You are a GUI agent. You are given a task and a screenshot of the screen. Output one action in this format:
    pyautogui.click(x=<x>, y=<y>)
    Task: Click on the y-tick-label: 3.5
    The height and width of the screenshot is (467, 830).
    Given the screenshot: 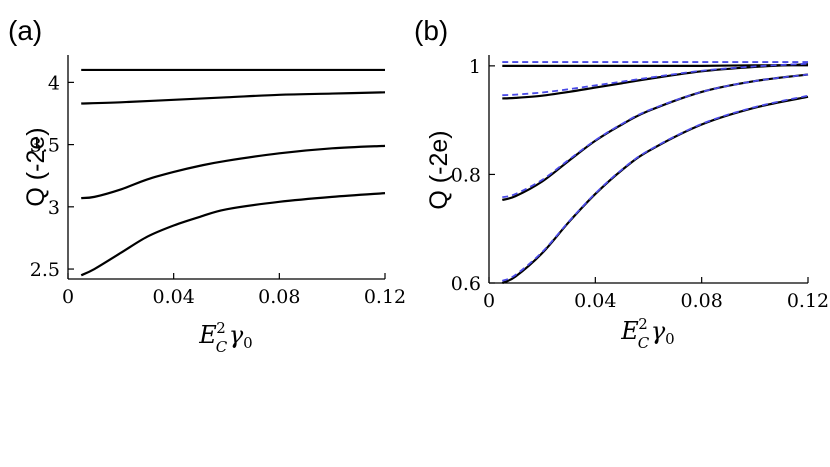 What is the action you would take?
    pyautogui.click(x=45, y=146)
    